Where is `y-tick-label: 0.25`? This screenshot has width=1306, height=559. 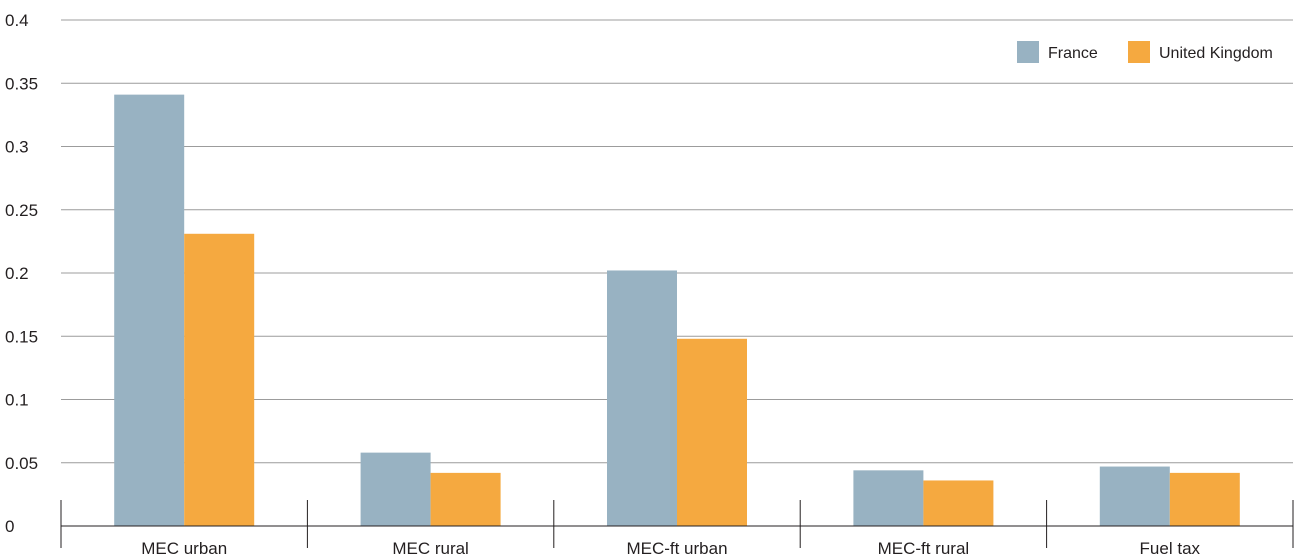
y-tick-label: 0.25 is located at coordinates (21, 210).